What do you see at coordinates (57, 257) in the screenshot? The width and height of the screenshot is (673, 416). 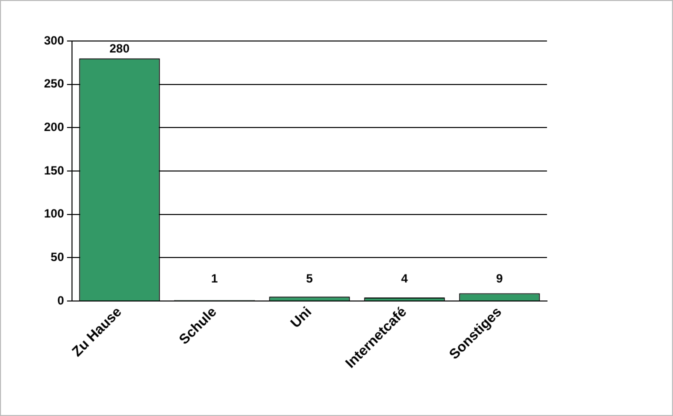 I see `y-tick-label: 50` at bounding box center [57, 257].